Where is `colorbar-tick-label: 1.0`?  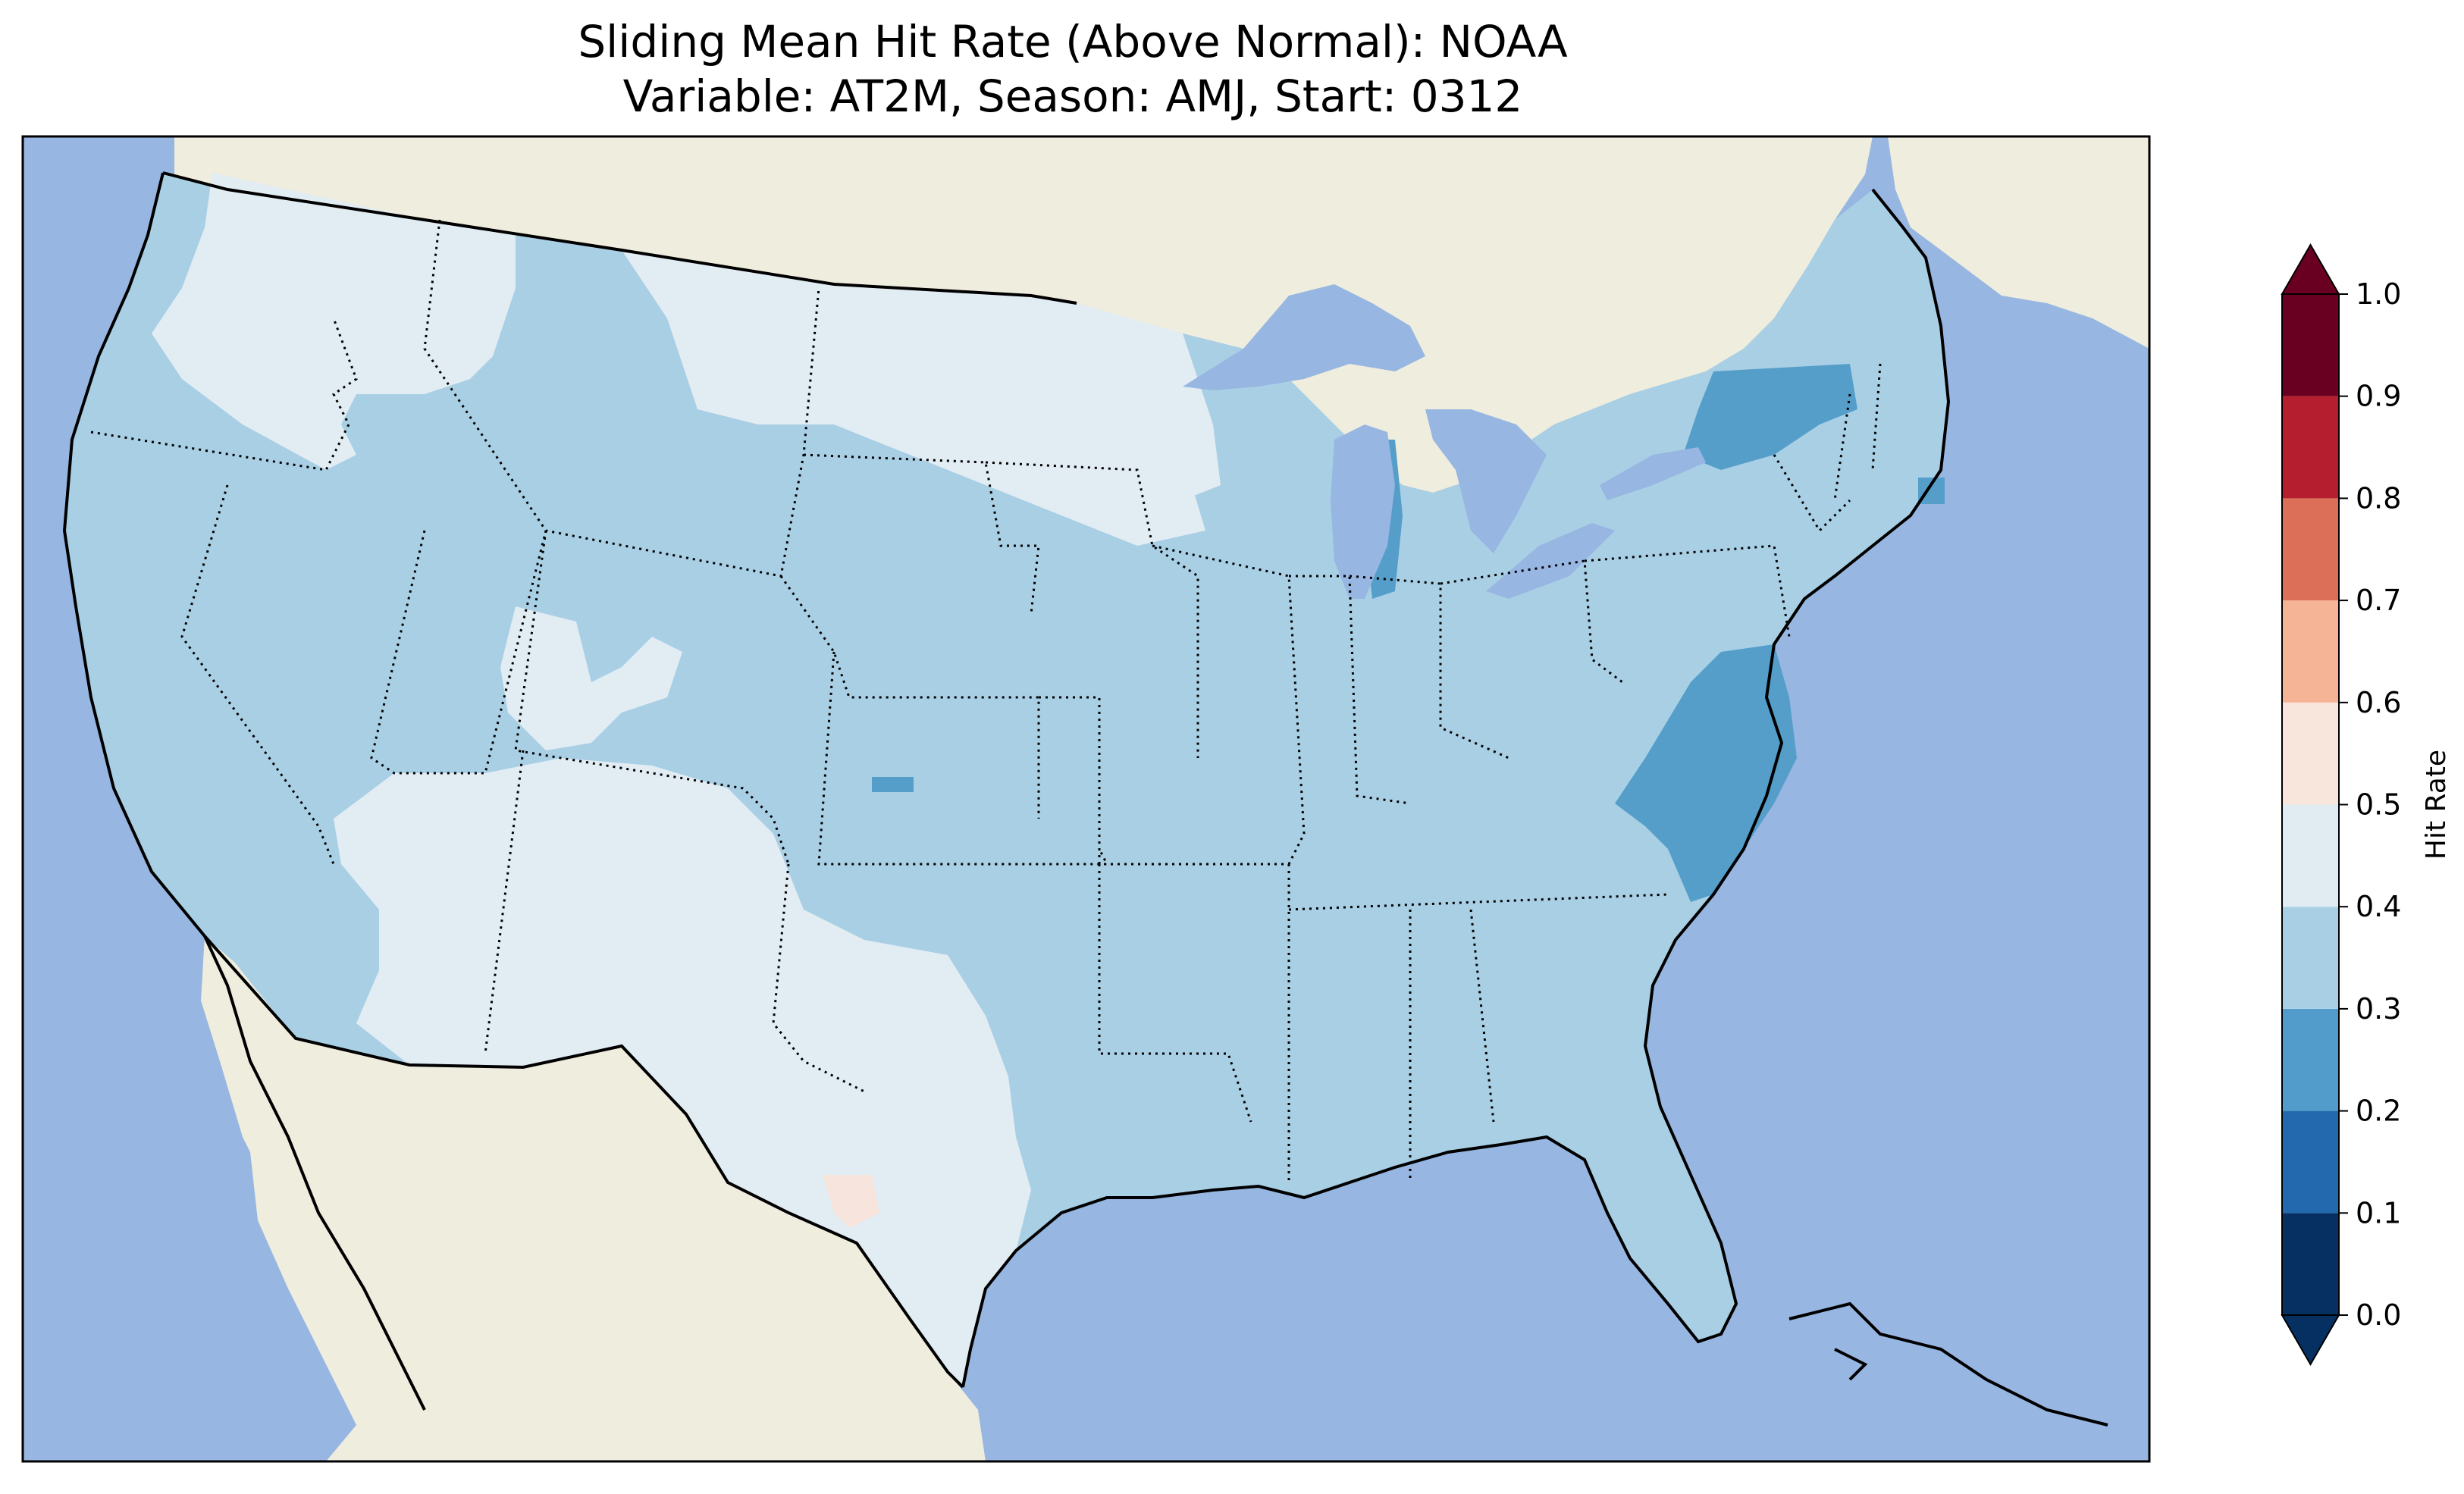 colorbar-tick-label: 1.0 is located at coordinates (2378, 294).